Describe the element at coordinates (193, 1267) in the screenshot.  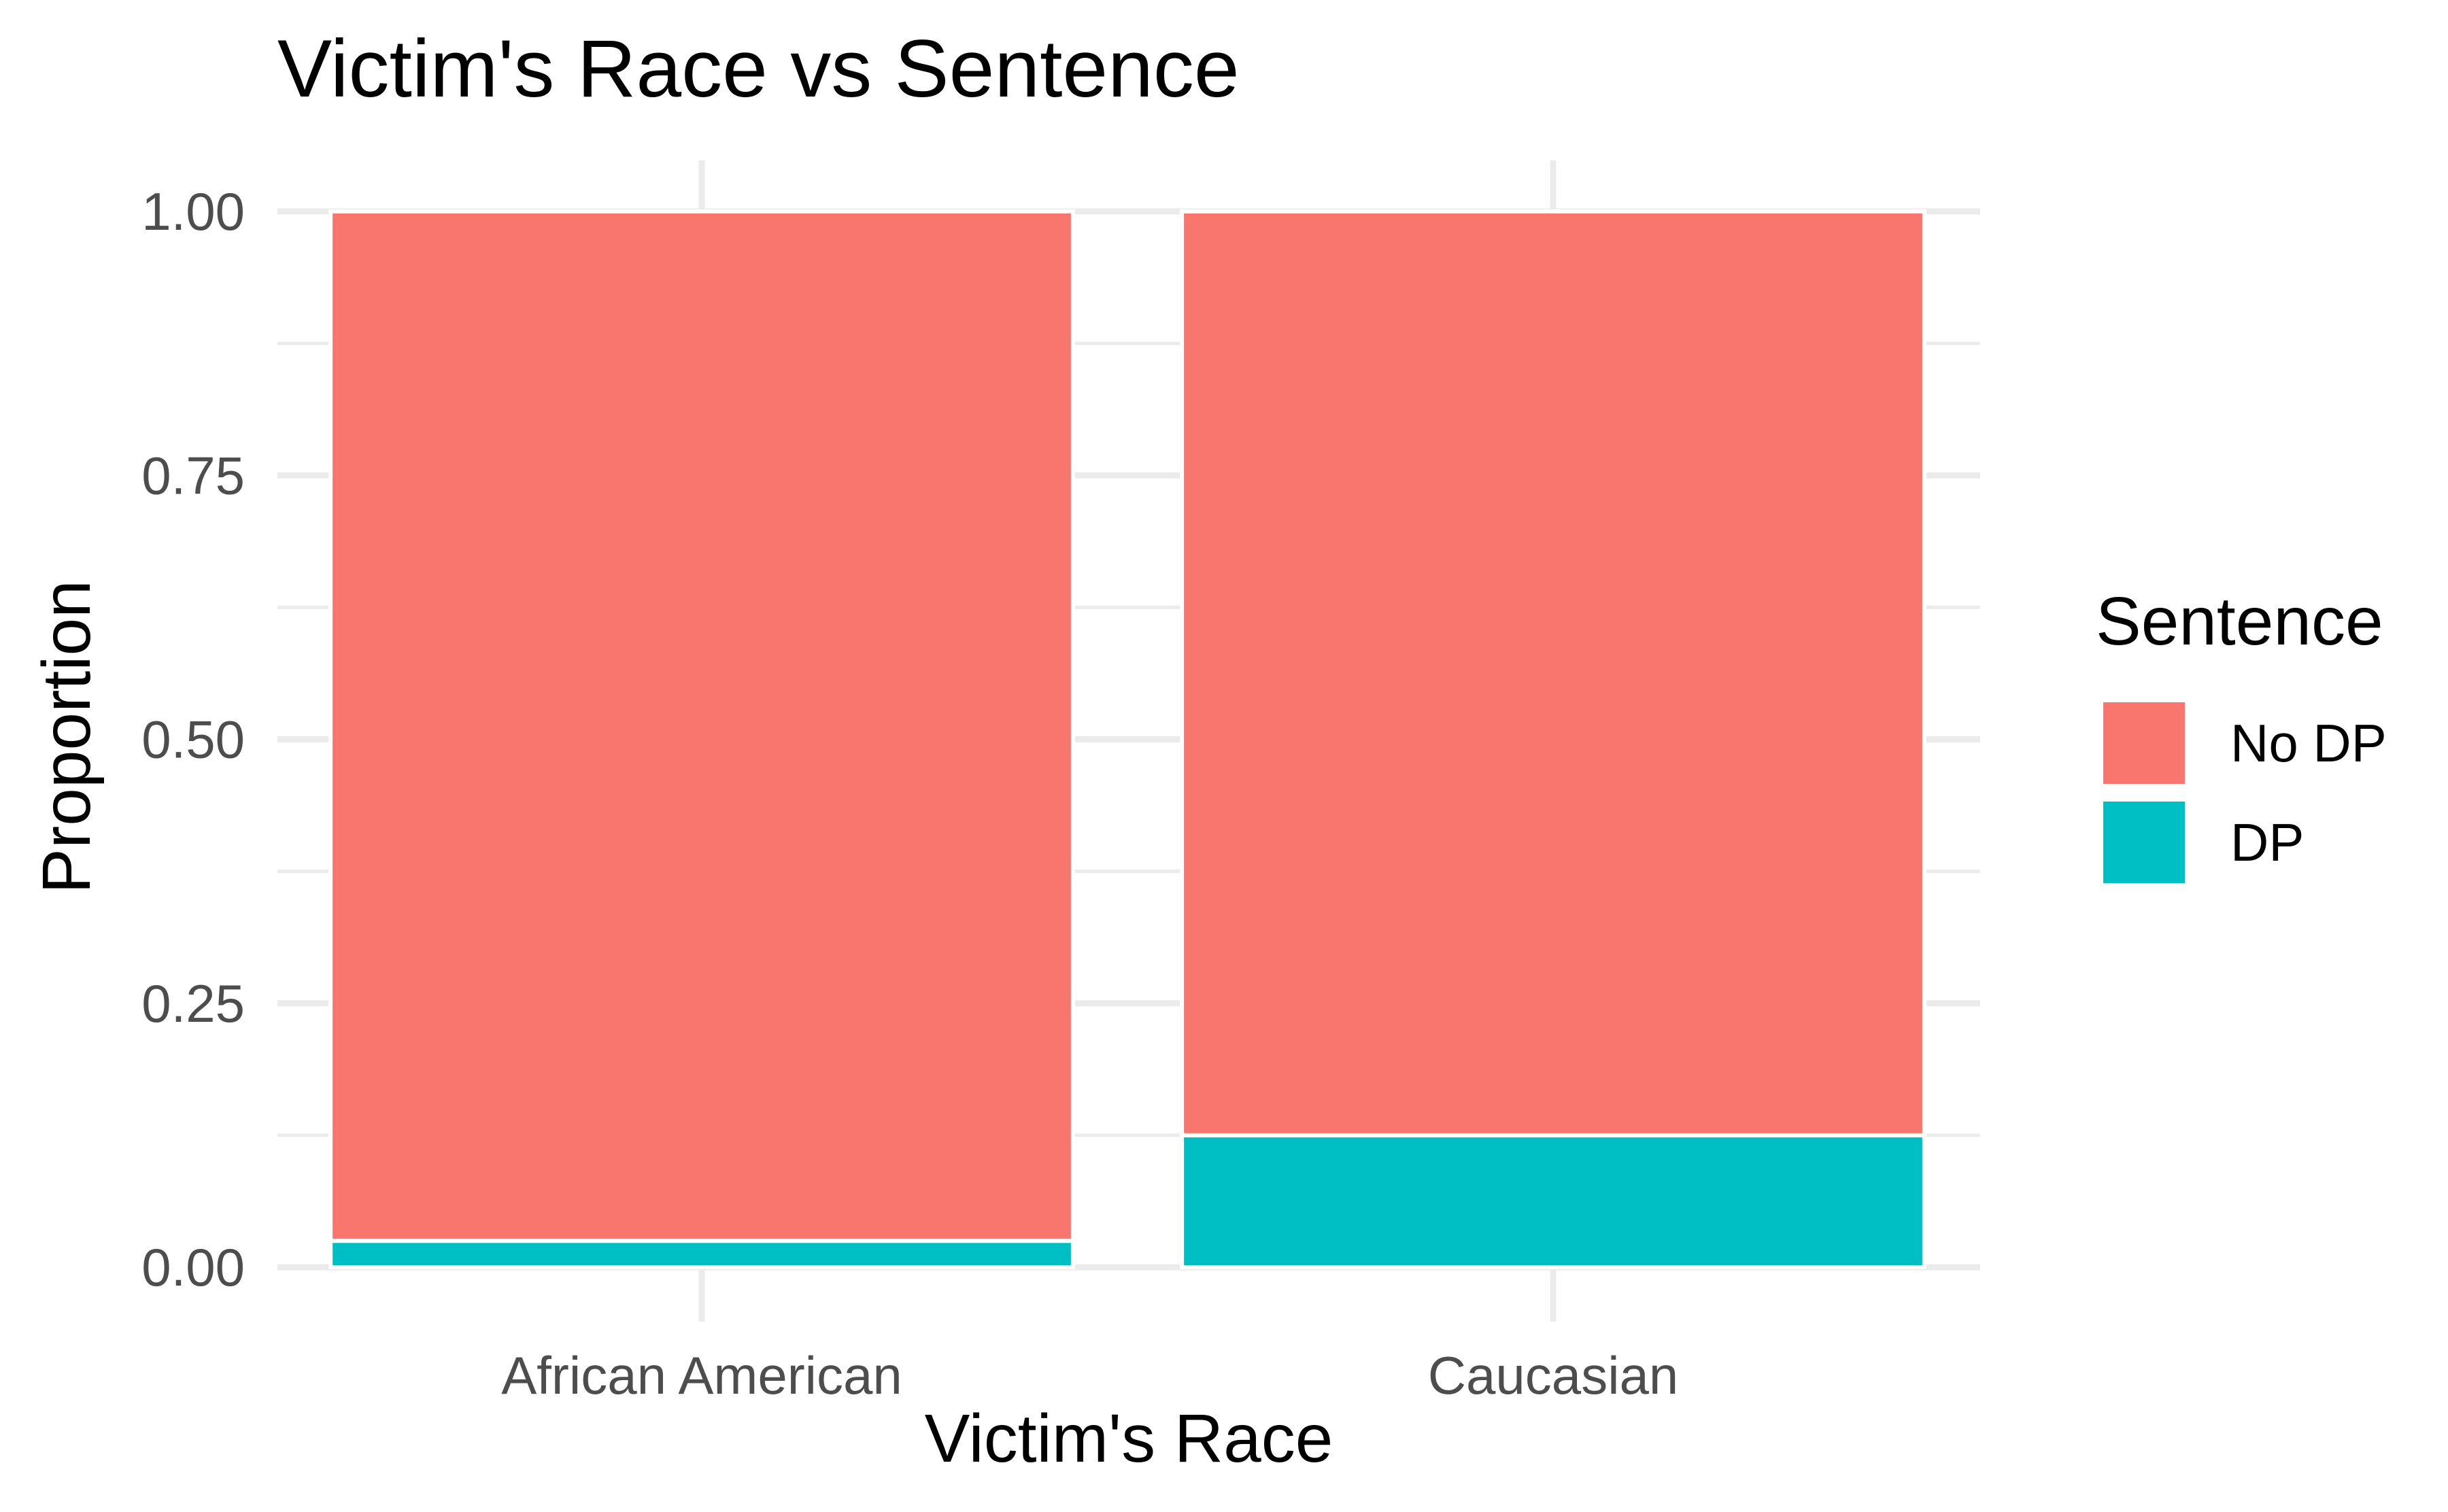
I see `y-tick-label: 0.00` at that location.